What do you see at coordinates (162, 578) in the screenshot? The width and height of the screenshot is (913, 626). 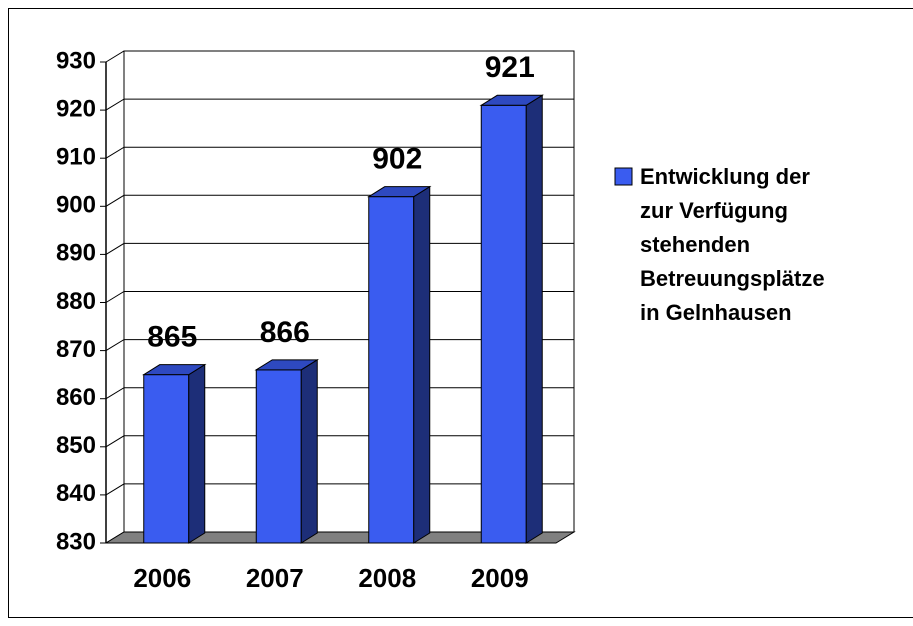 I see `x-tick-label: 2006` at bounding box center [162, 578].